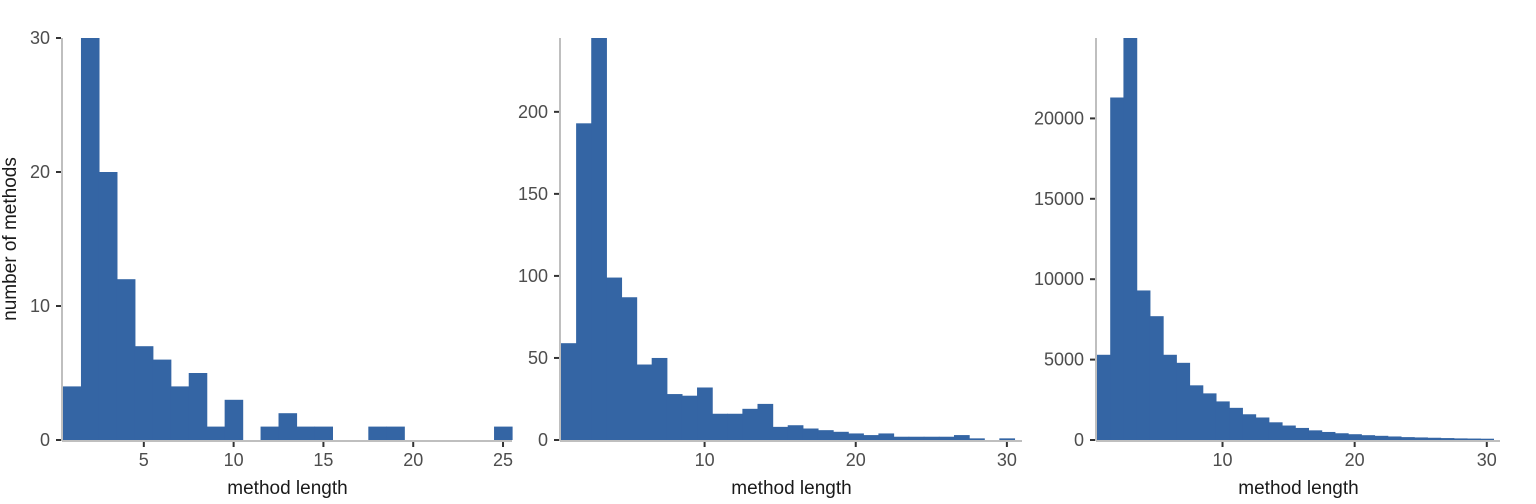 This screenshot has width=1536, height=504. I want to click on y-tick-label: 15000, so click(1059, 199).